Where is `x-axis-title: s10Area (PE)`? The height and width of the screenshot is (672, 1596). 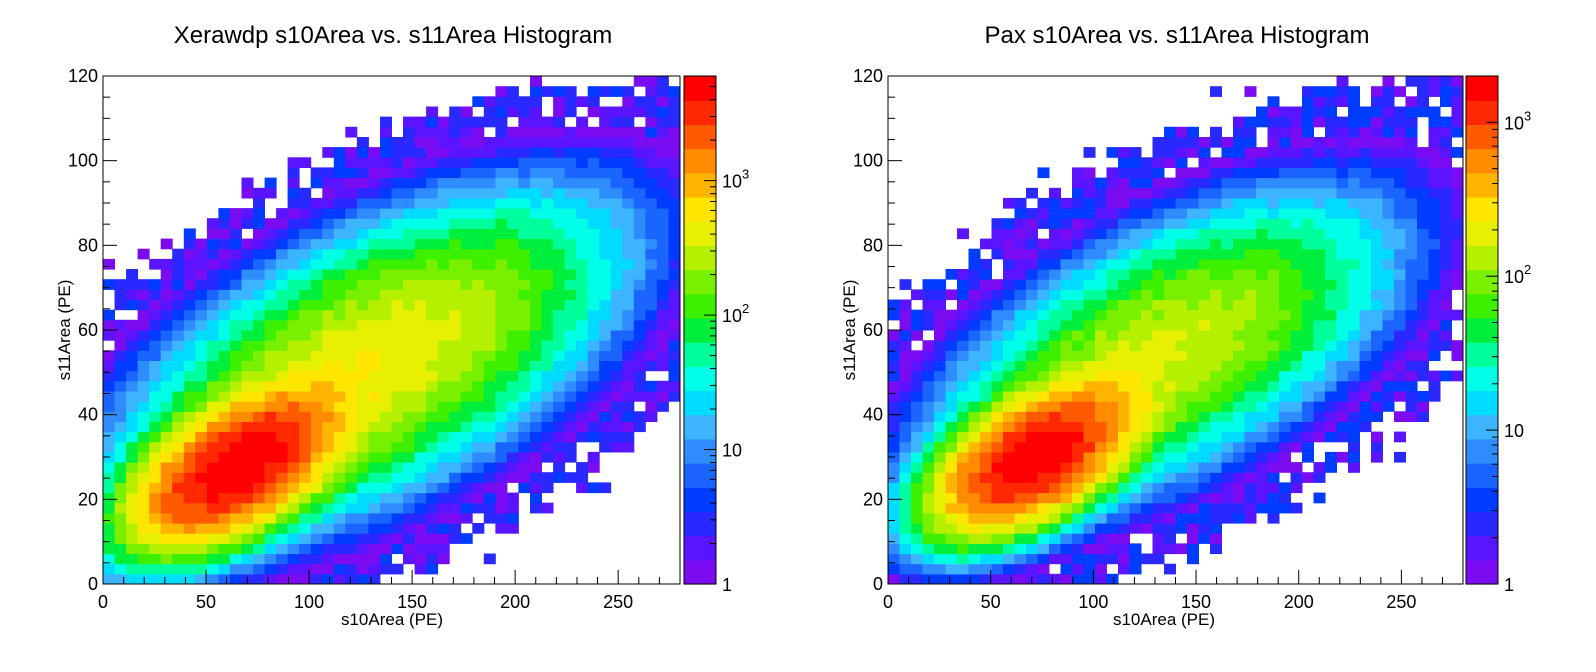 x-axis-title: s10Area (PE) is located at coordinates (1164, 619).